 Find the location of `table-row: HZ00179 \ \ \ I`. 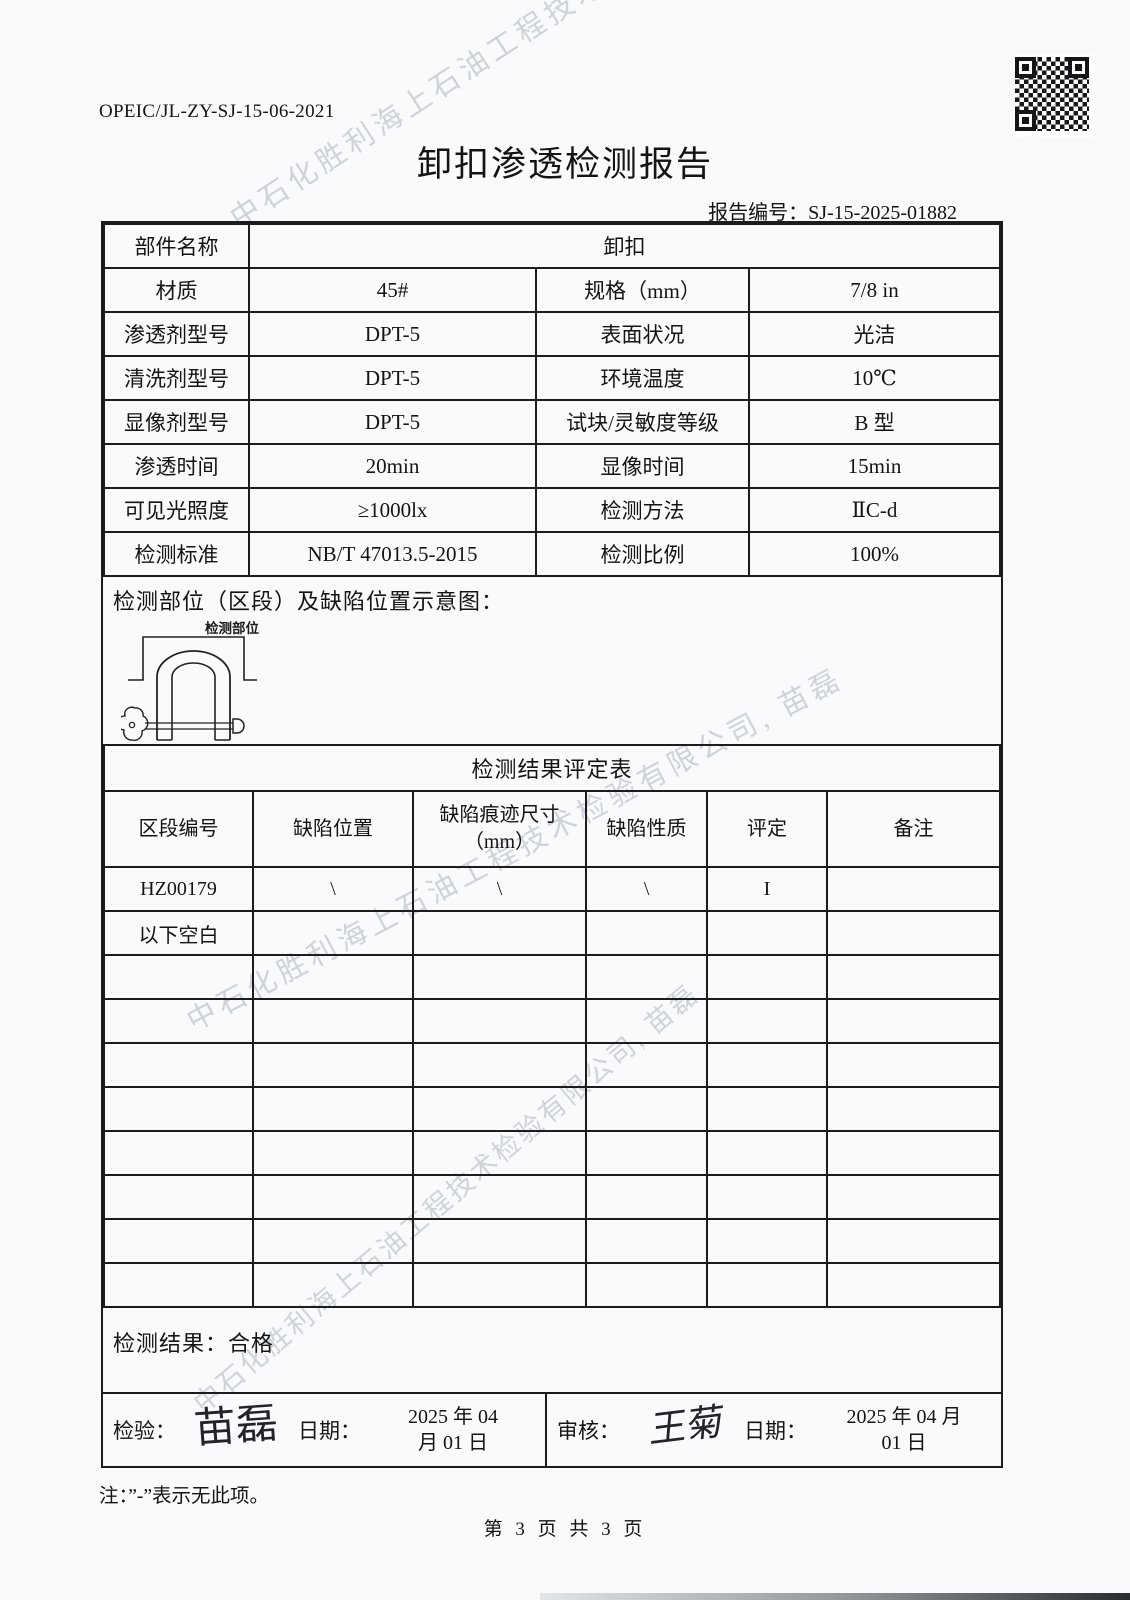

table-row: HZ00179 \ \ \ I is located at coordinates (552, 889).